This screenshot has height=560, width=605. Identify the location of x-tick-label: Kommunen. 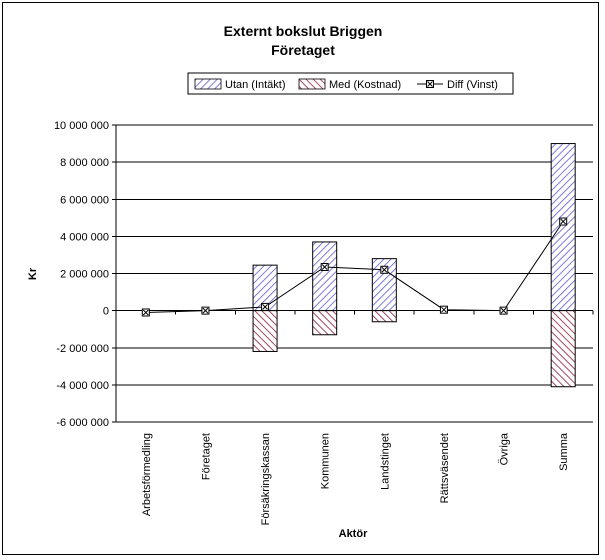
(326, 461).